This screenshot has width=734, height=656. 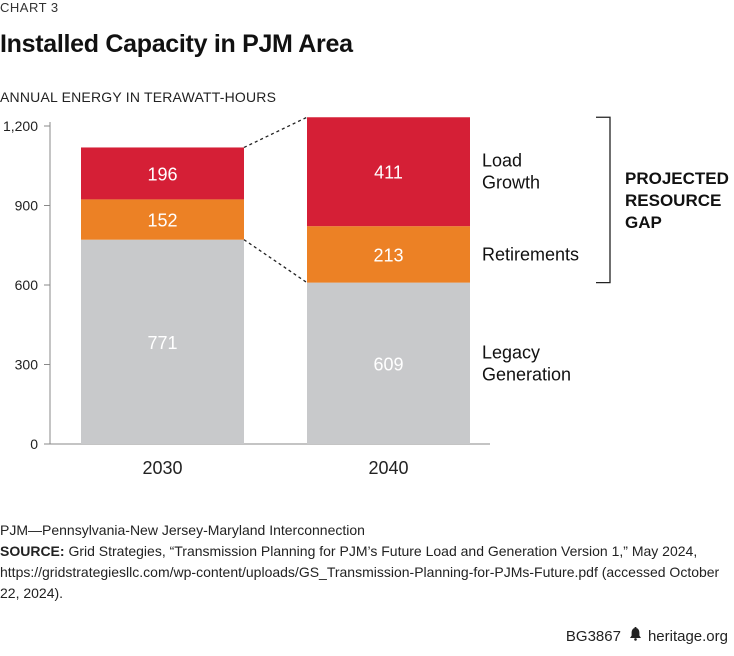 I want to click on series-side-label: Legacy, so click(x=511, y=352).